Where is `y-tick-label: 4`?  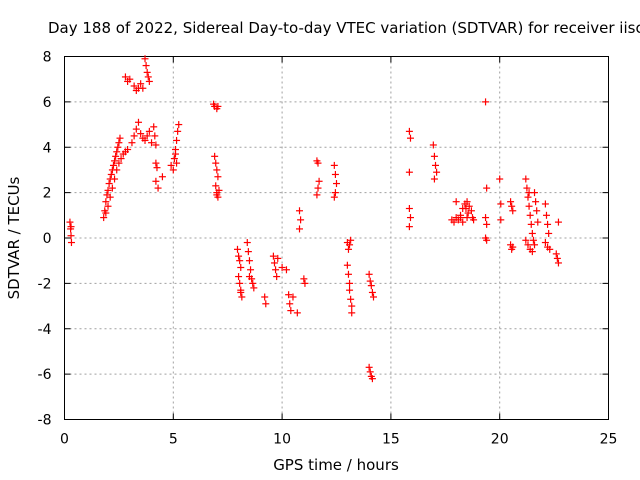 y-tick-label: 4 is located at coordinates (47, 148).